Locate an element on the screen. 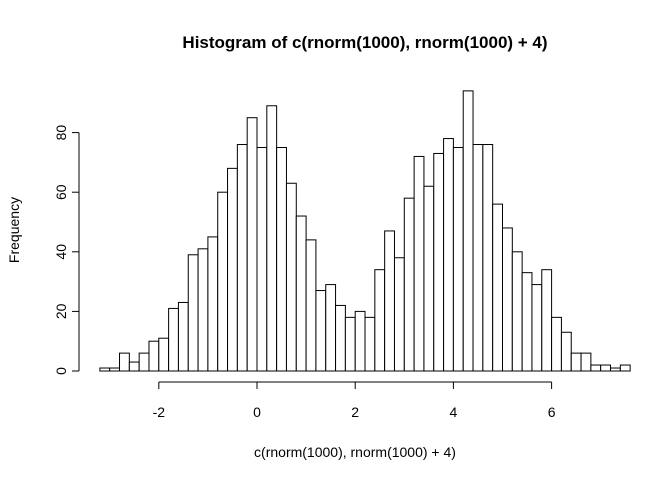 The height and width of the screenshot is (480, 672). y-tick-label: 60 is located at coordinates (61, 192).